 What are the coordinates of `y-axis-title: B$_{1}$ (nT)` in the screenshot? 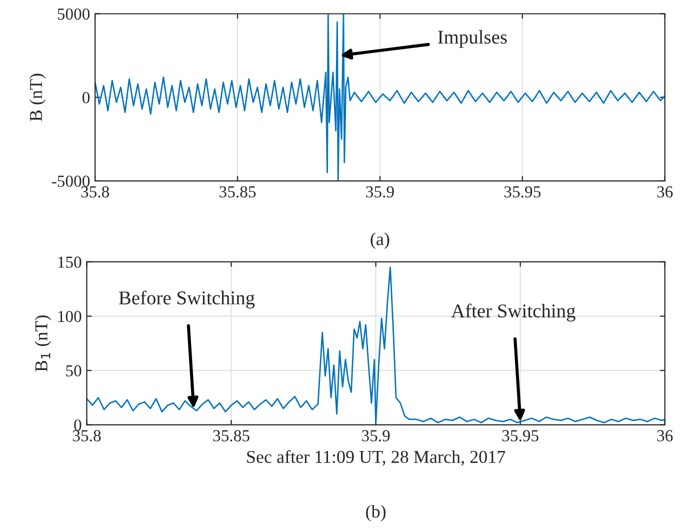 It's located at (43, 343).